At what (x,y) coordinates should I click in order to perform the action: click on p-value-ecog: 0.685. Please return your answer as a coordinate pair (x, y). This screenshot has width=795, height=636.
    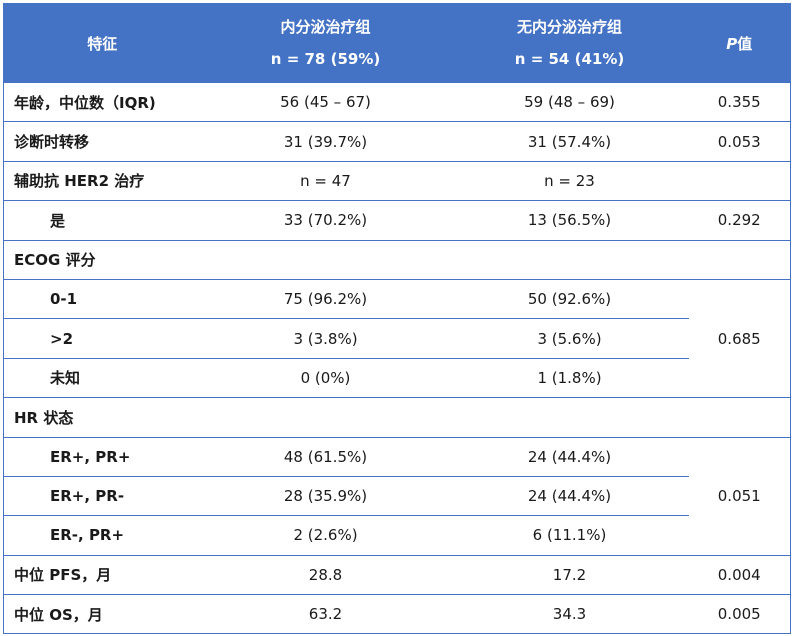
    Looking at the image, I should click on (739, 338).